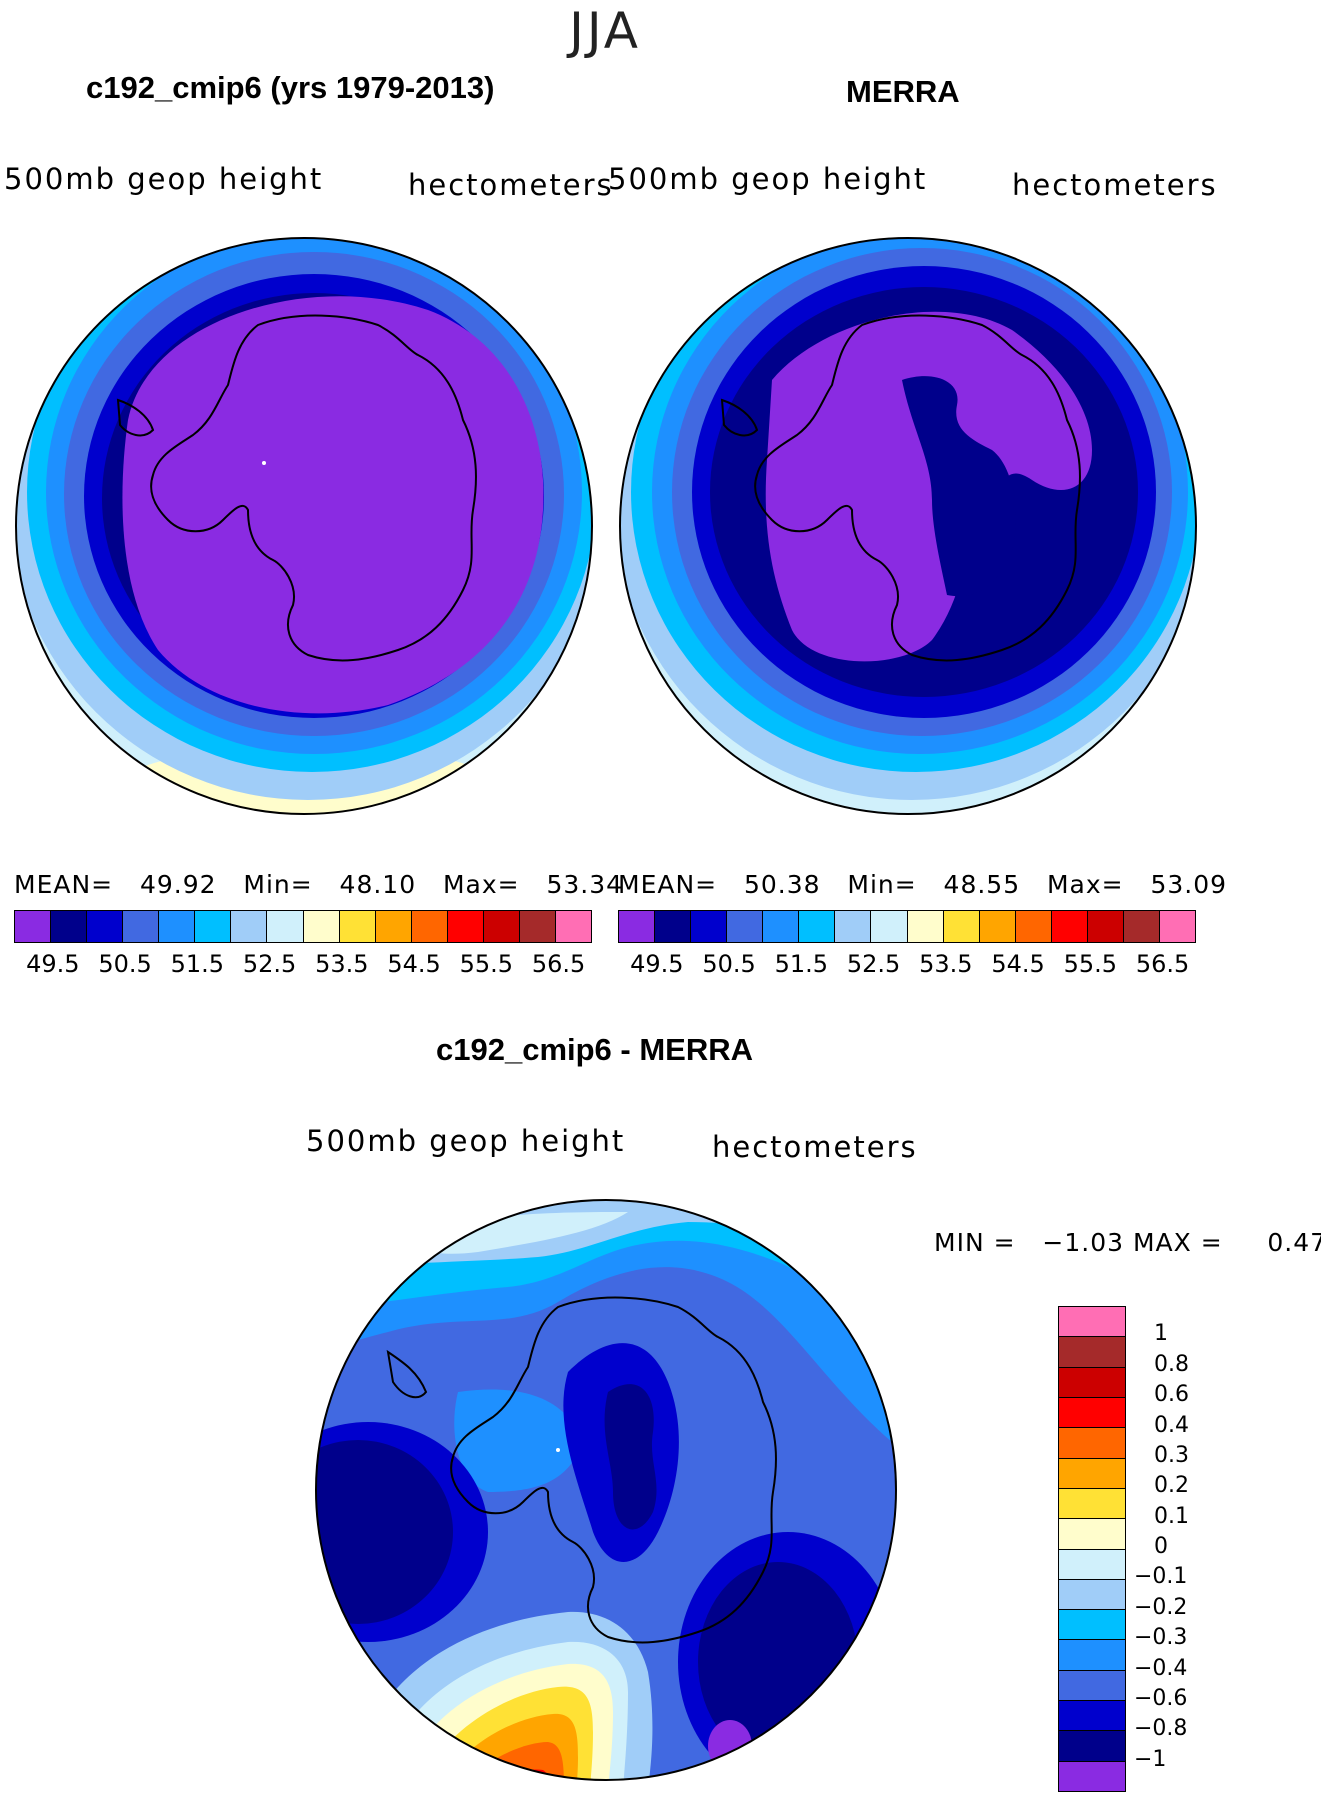 Image resolution: width=1321 pixels, height=1799 pixels. Describe the element at coordinates (1115, 185) in the screenshot. I see `obs-units-label: hectometers` at that location.